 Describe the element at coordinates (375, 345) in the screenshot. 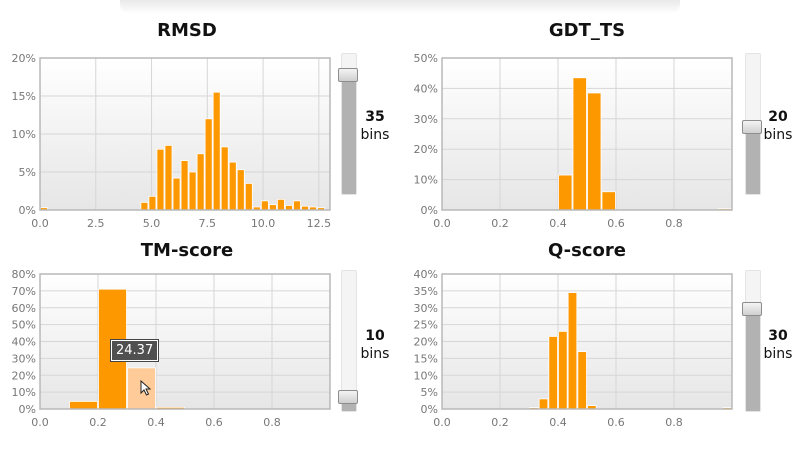

I see `bins-count-label: 10 bins` at that location.